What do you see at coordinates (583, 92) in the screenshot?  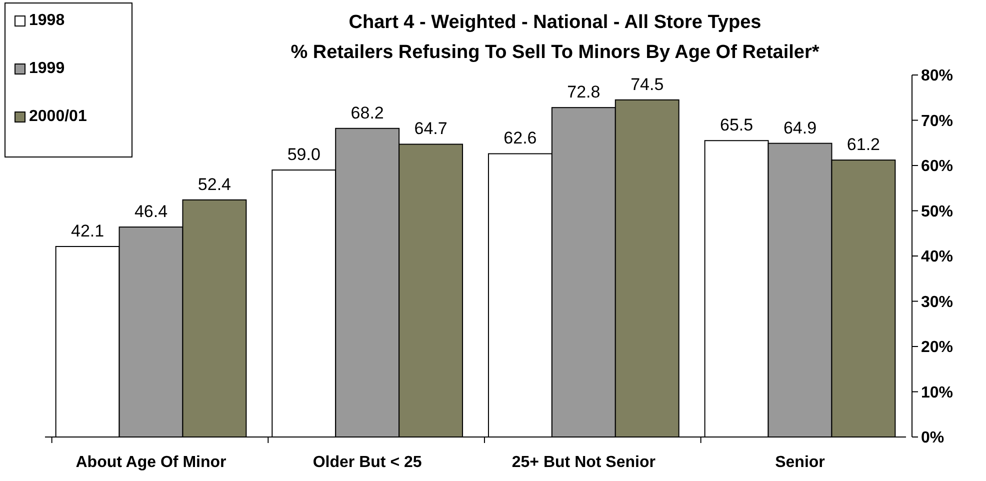 I see `data-label: 72.8` at bounding box center [583, 92].